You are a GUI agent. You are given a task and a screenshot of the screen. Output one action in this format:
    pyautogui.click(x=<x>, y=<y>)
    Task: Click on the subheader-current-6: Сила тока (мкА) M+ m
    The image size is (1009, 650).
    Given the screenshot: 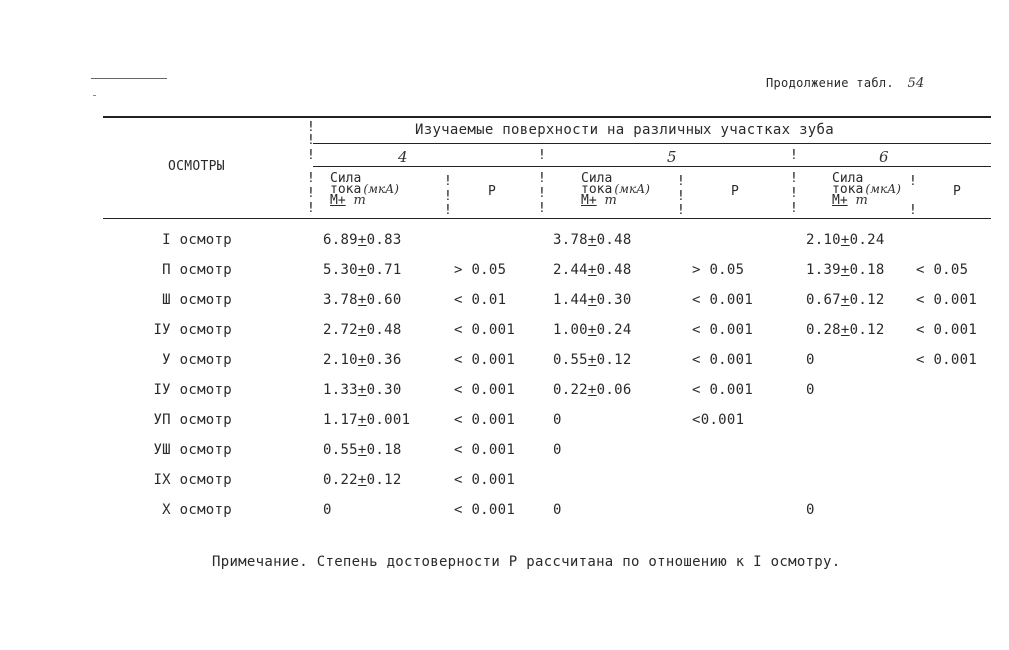 What is the action you would take?
    pyautogui.click(x=866, y=189)
    